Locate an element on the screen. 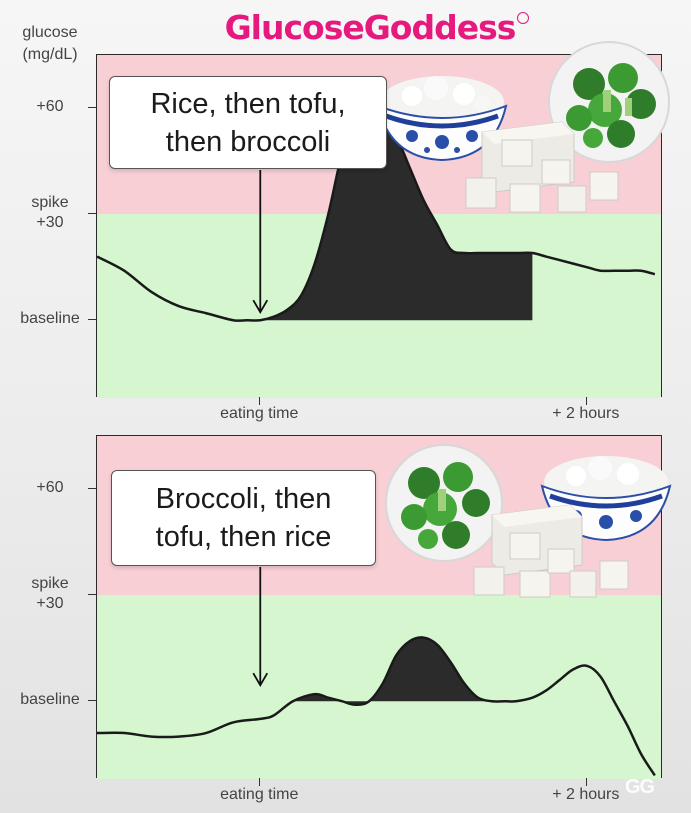  callout-order-2: Broccoli, then tofu, then rice is located at coordinates (243, 518).